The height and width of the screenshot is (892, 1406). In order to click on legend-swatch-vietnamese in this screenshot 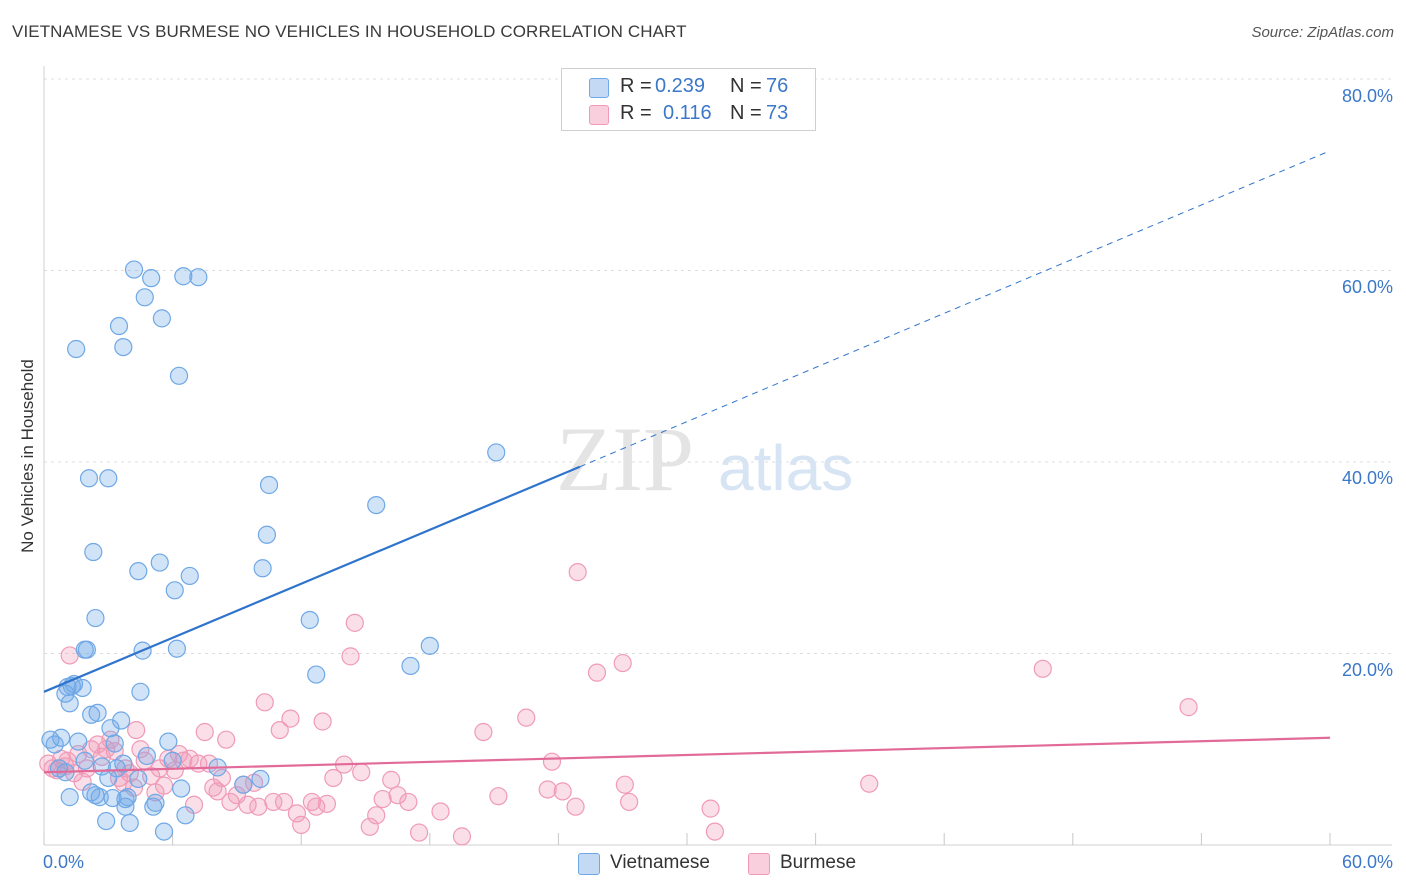, I will do `click(599, 88)`.